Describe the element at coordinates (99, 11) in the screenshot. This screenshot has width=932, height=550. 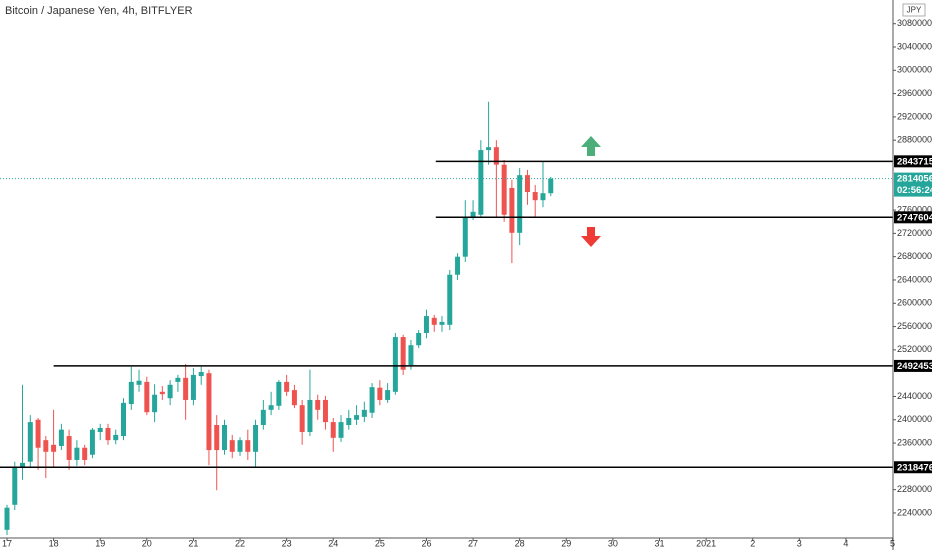
I see `chart-title: Bitcoin / Japanese Yen, 4h, BITFLYER` at that location.